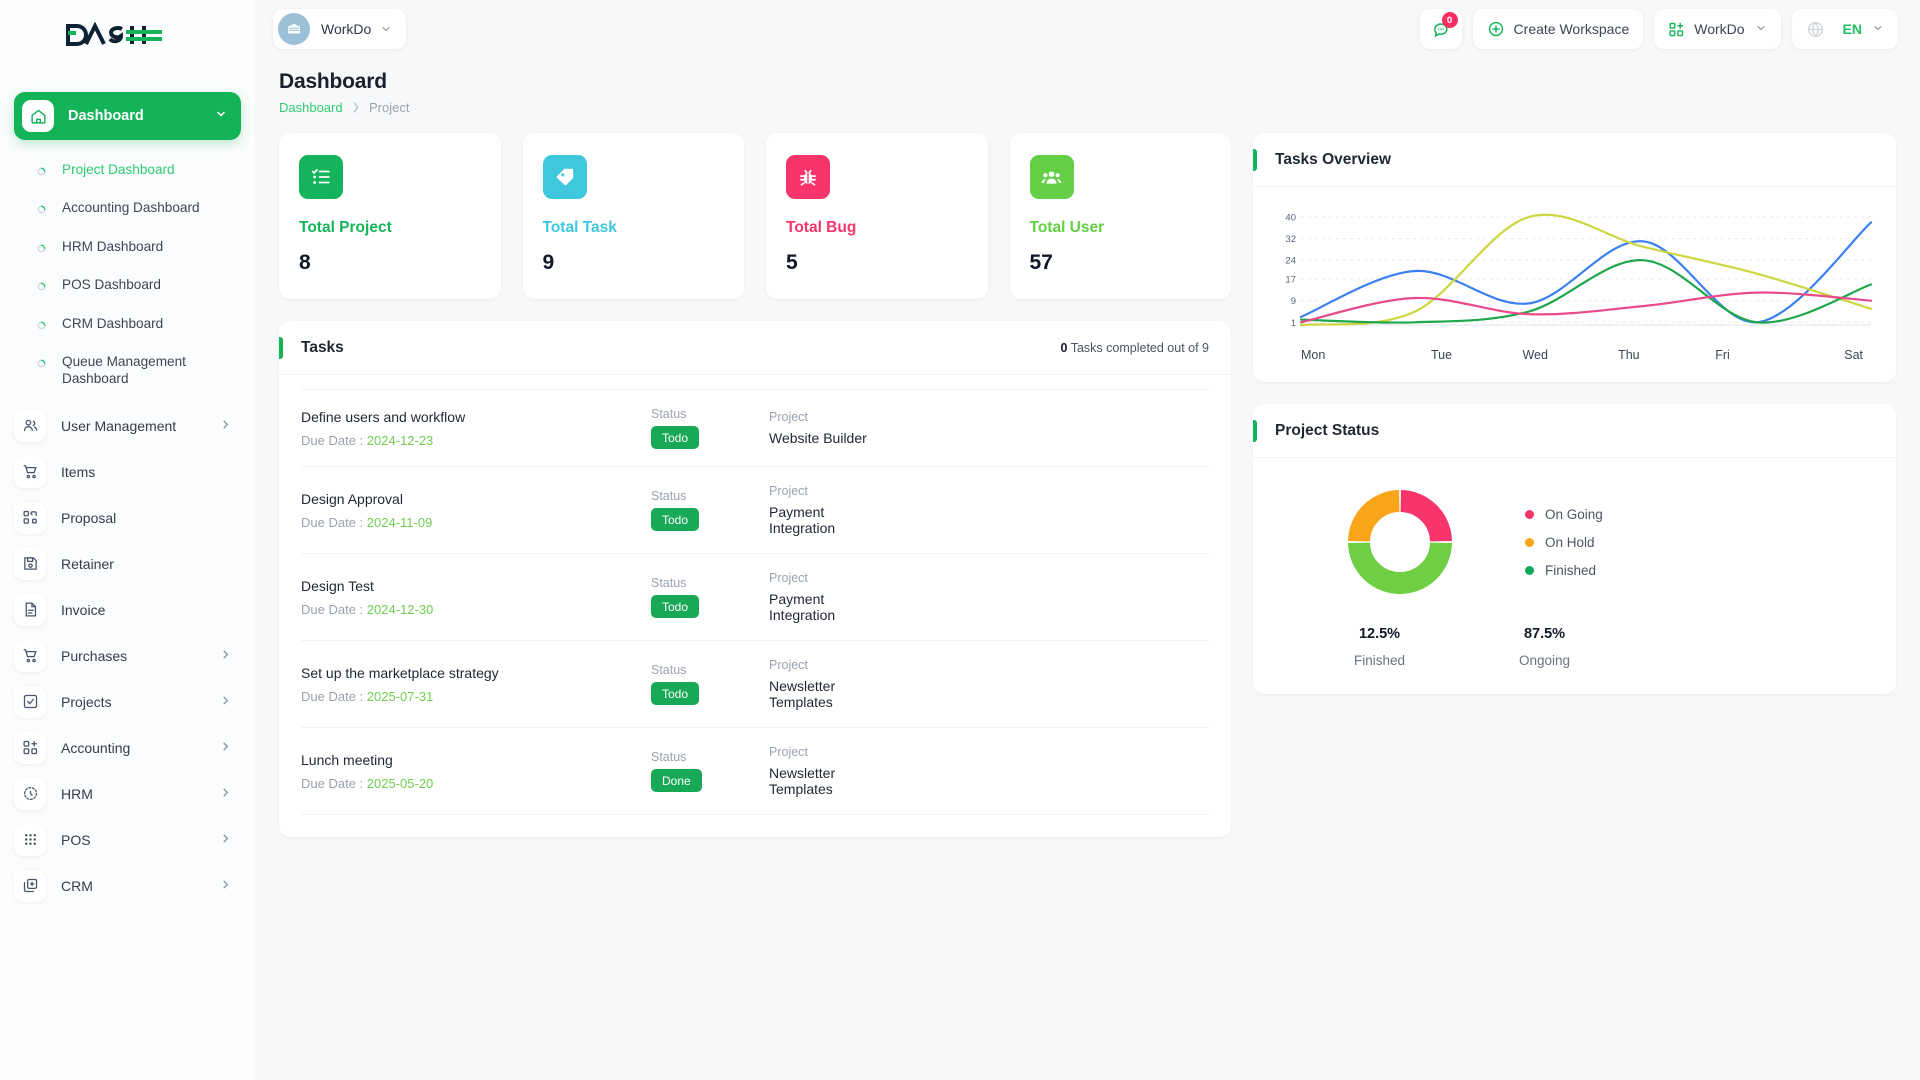 Image resolution: width=1920 pixels, height=1080 pixels. Describe the element at coordinates (1571, 570) in the screenshot. I see `legend-label: Finished` at that location.